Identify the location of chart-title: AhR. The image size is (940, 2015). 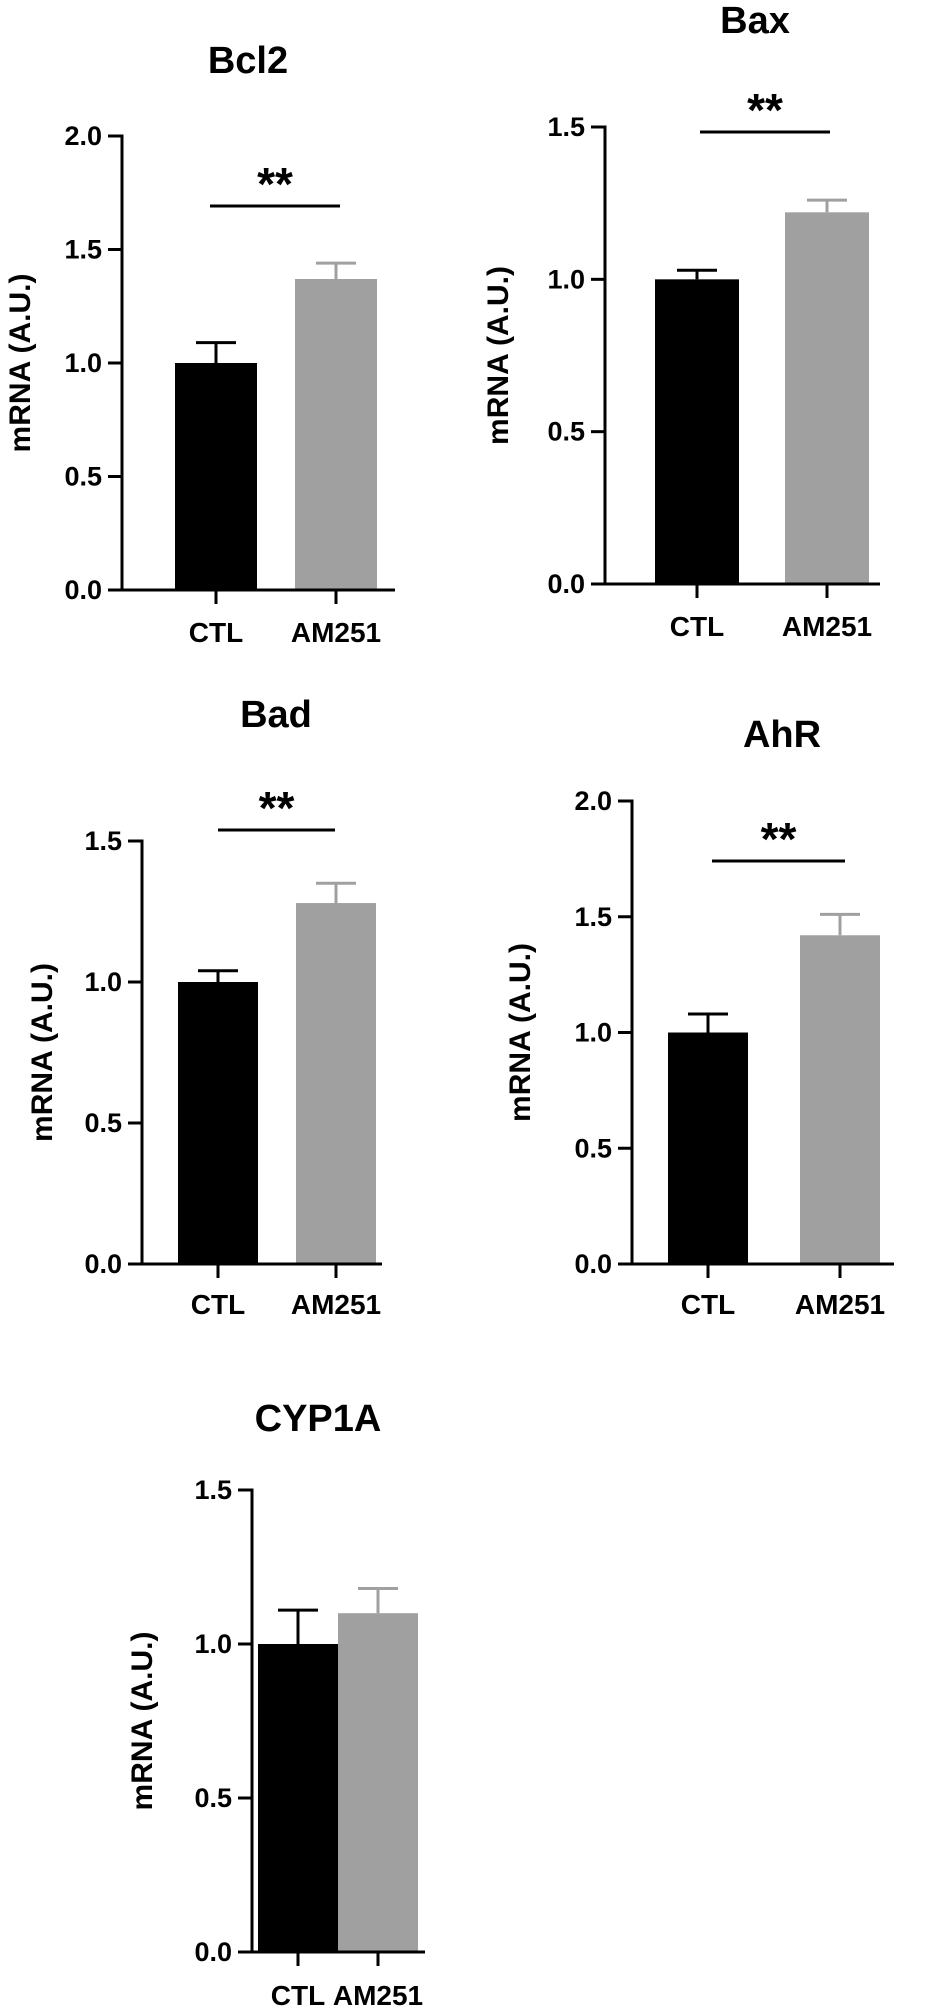
(782, 735).